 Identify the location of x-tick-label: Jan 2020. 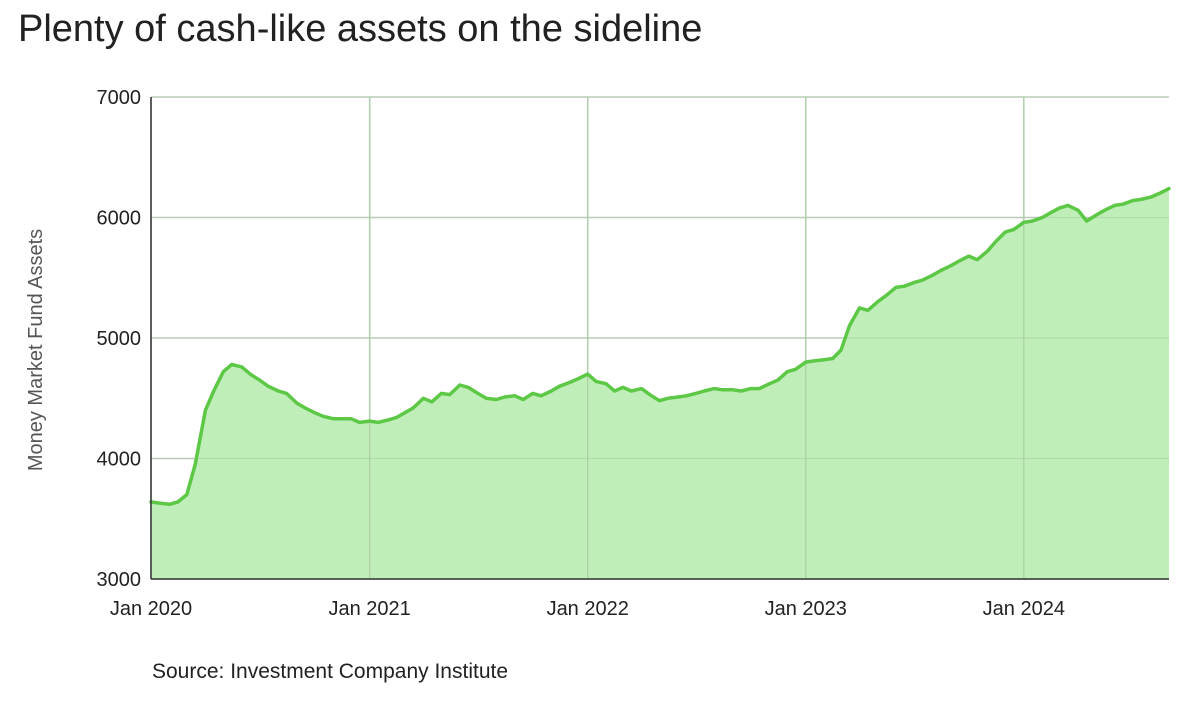
(151, 609).